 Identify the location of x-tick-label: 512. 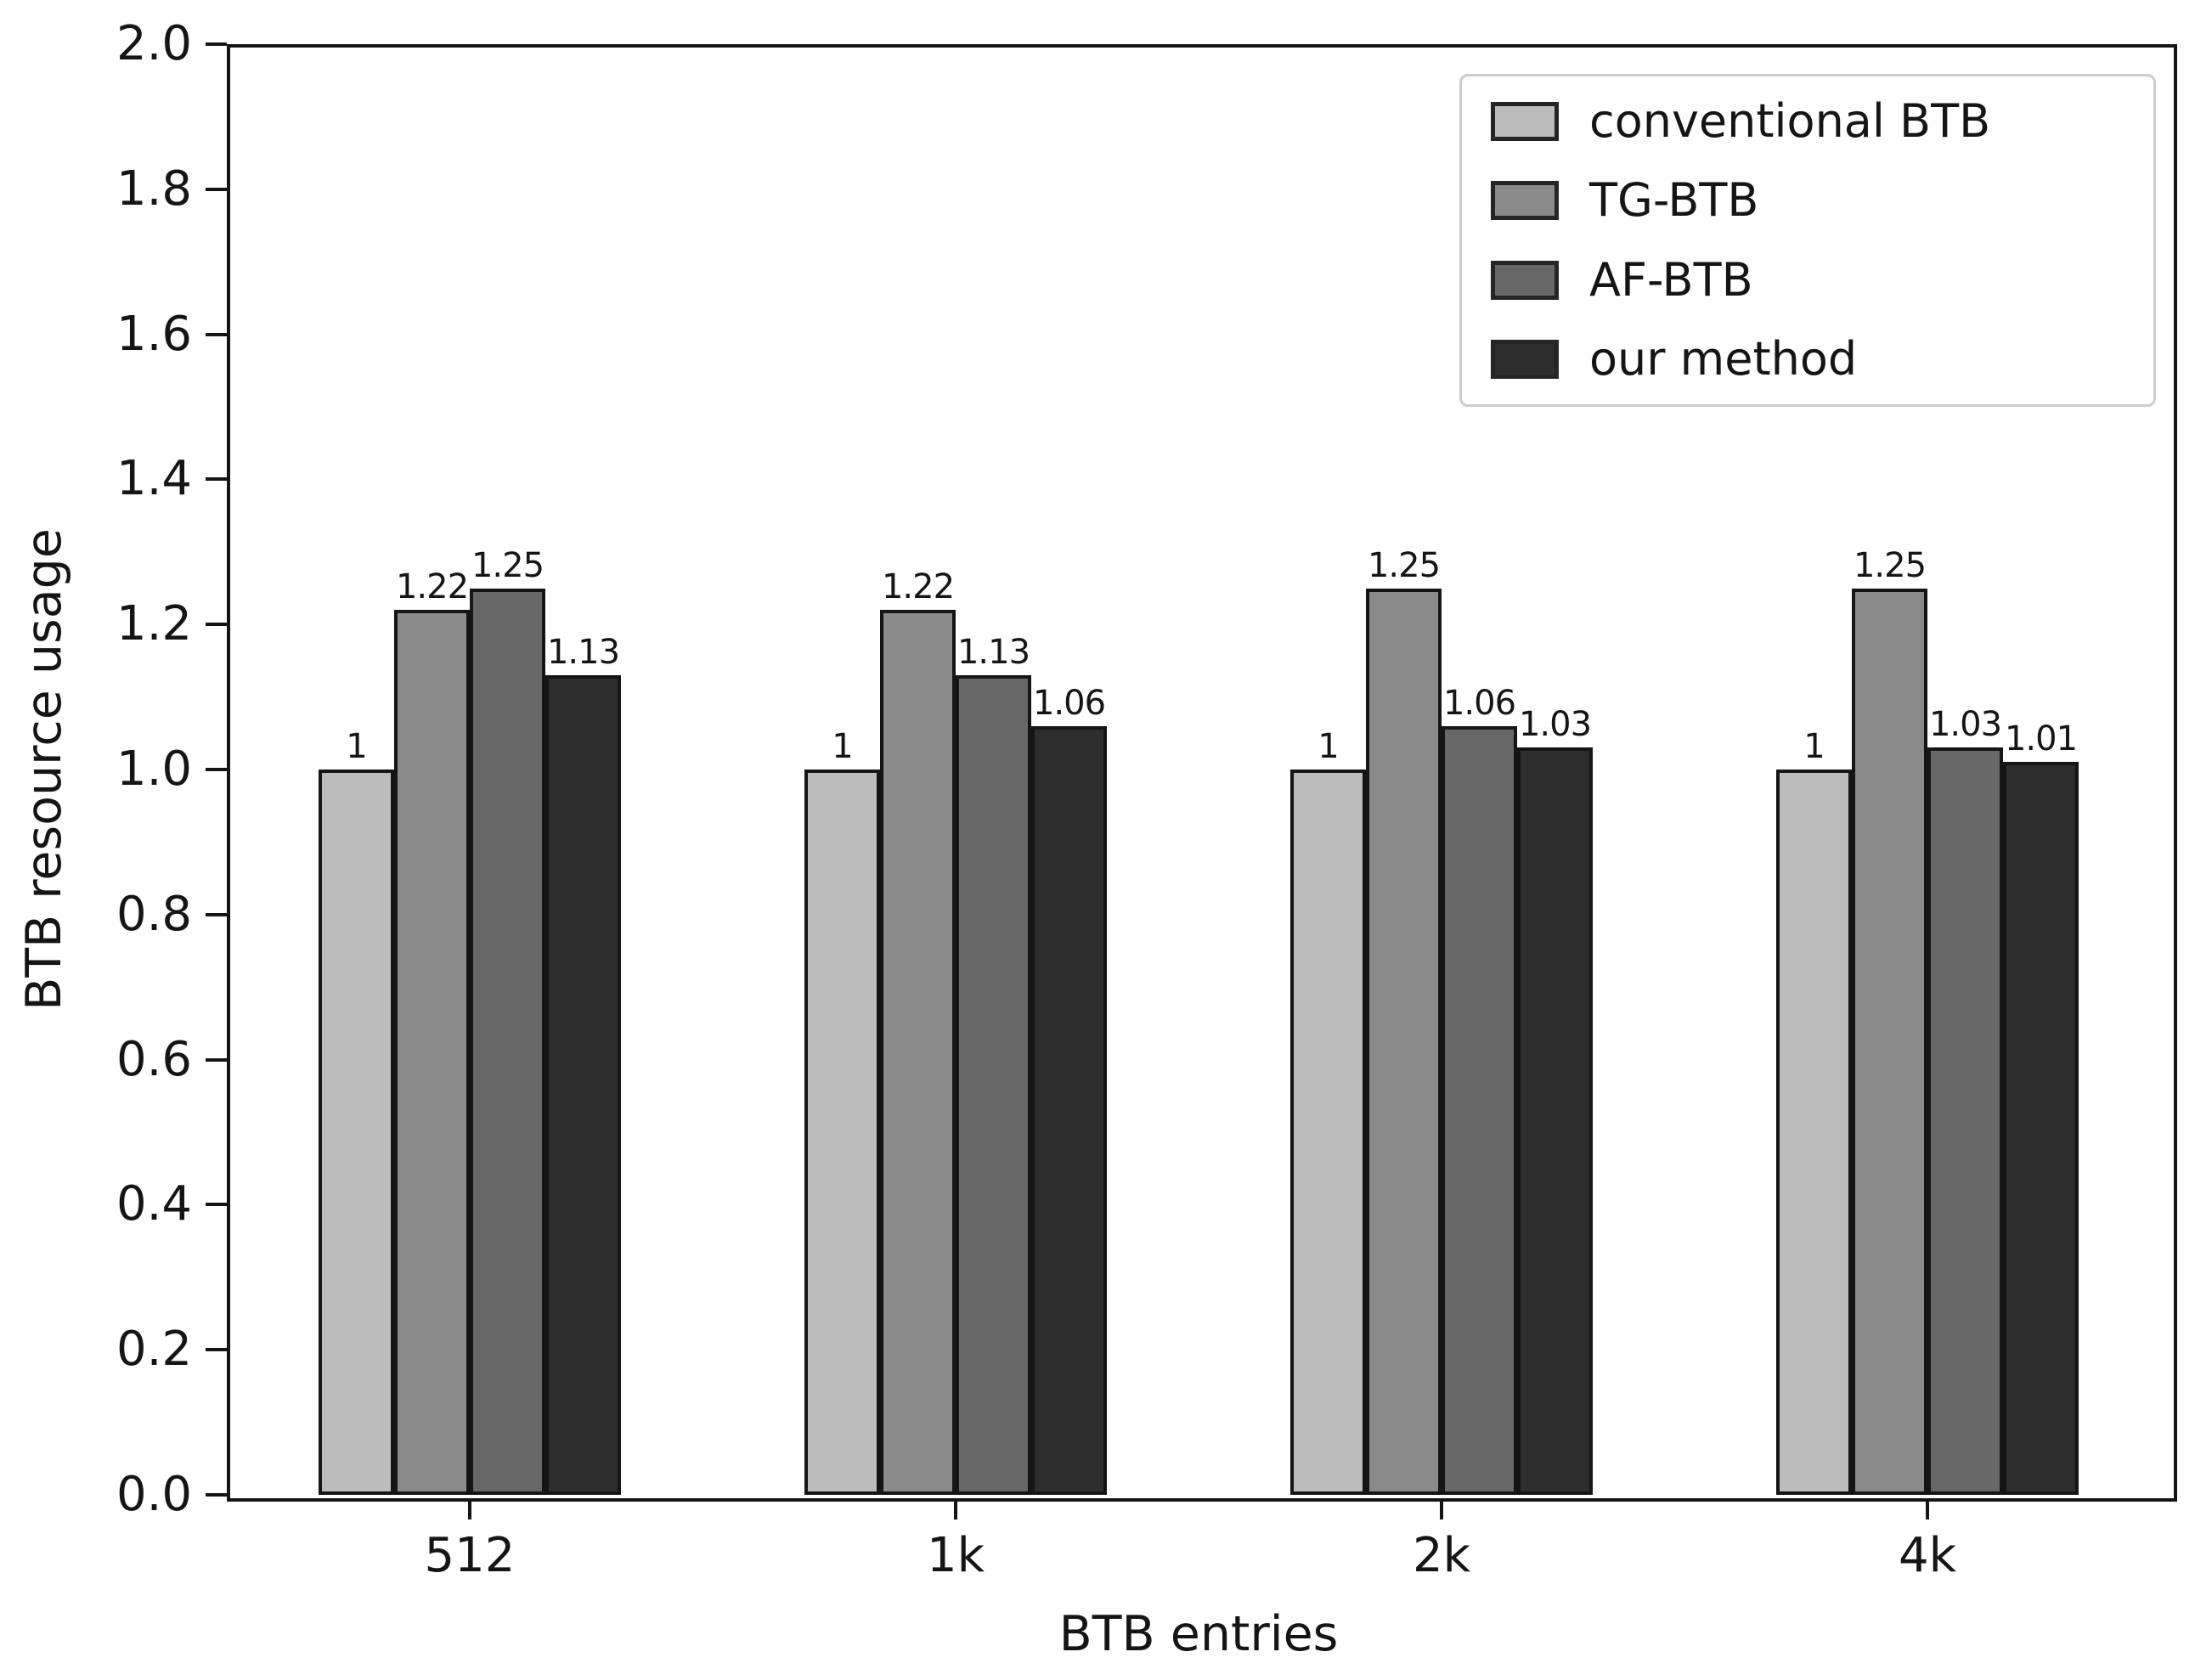
(470, 1556).